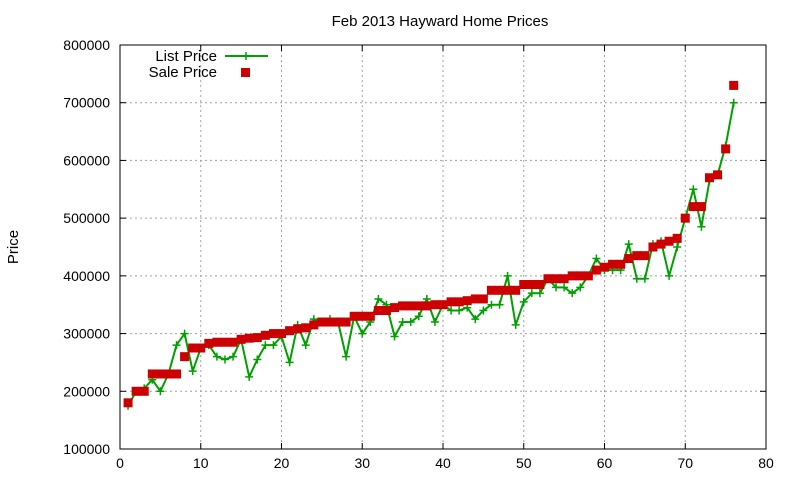 The height and width of the screenshot is (480, 800). I want to click on x-tick-label: 30, so click(362, 463).